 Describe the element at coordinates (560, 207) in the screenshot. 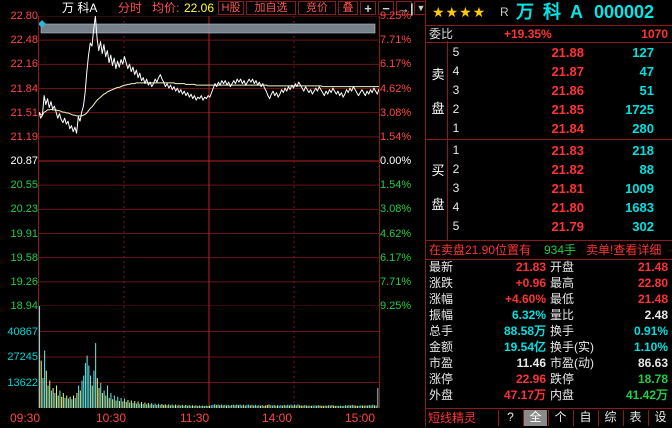

I see `bid-row-4: 4 21.80 1683` at that location.